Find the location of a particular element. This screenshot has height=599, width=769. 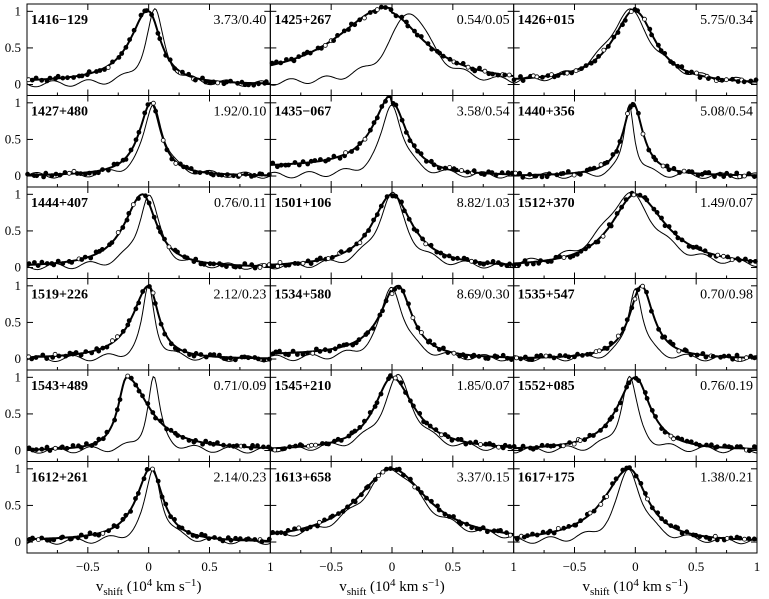

x-tick-label: −0.5 is located at coordinates (575, 566).